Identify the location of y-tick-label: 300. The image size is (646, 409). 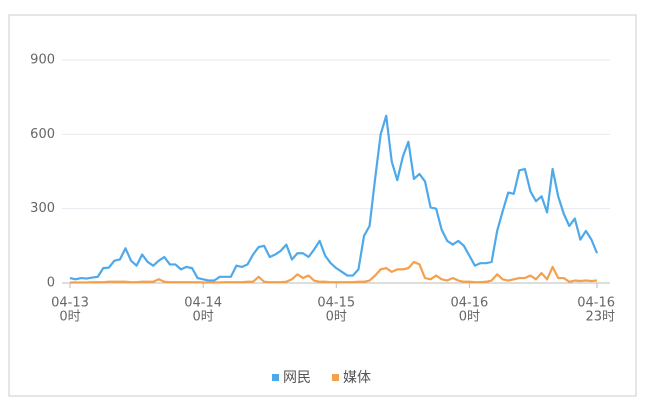
(42, 208).